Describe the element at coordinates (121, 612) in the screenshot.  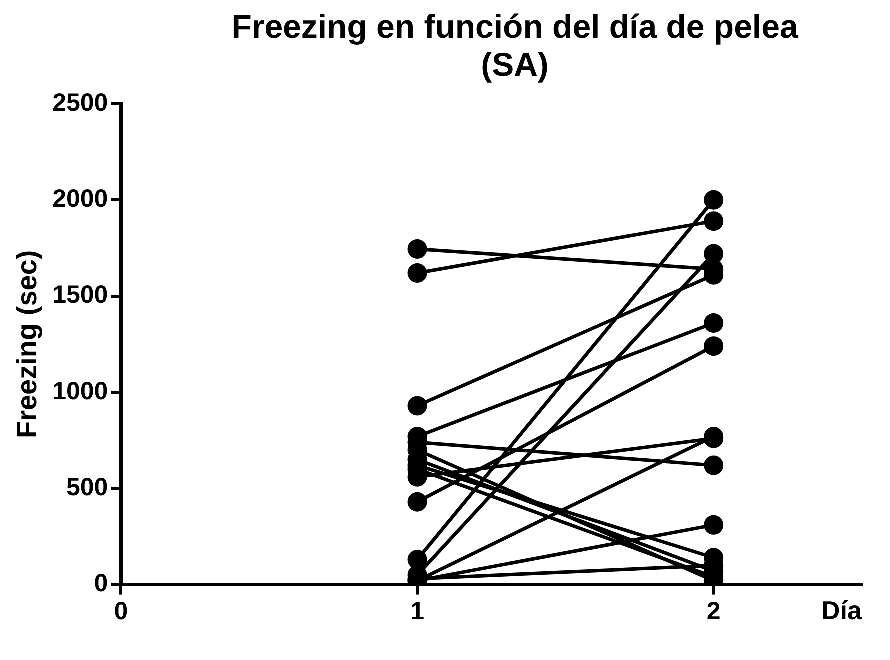
I see `x-tick-label: 0` at that location.